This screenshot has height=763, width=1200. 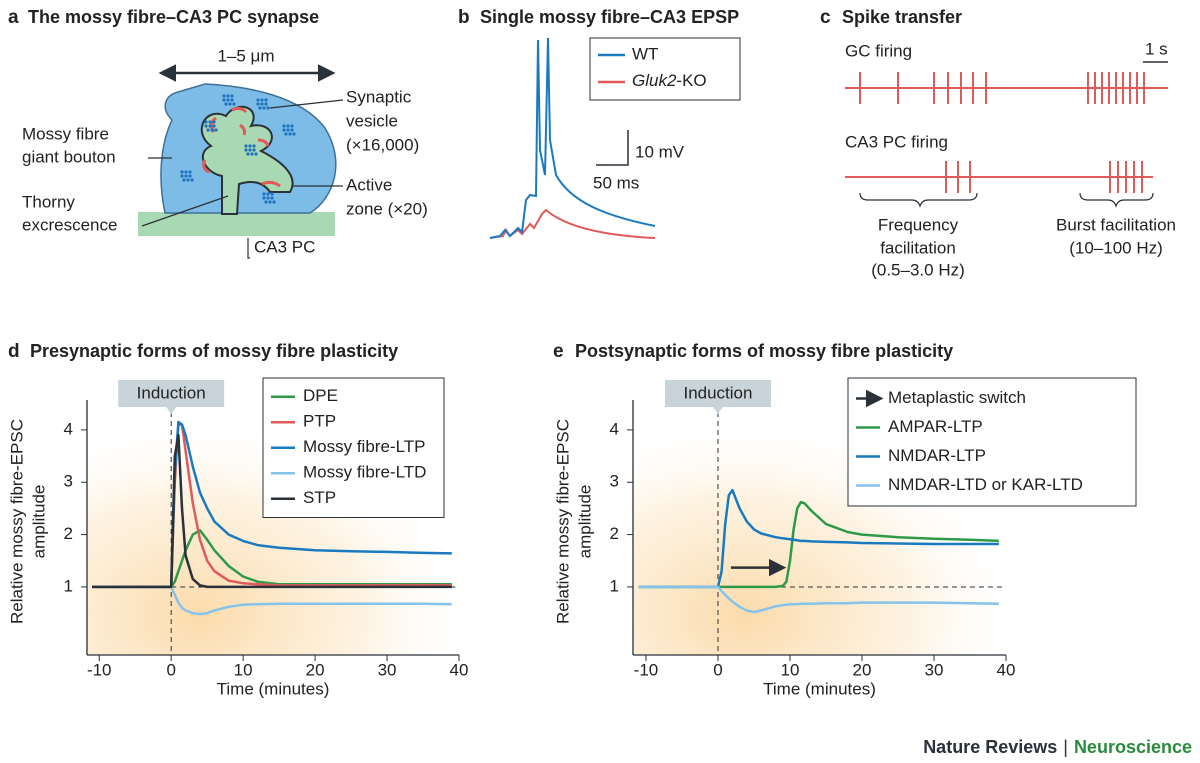 I want to click on induction-pointer, so click(x=171, y=410).